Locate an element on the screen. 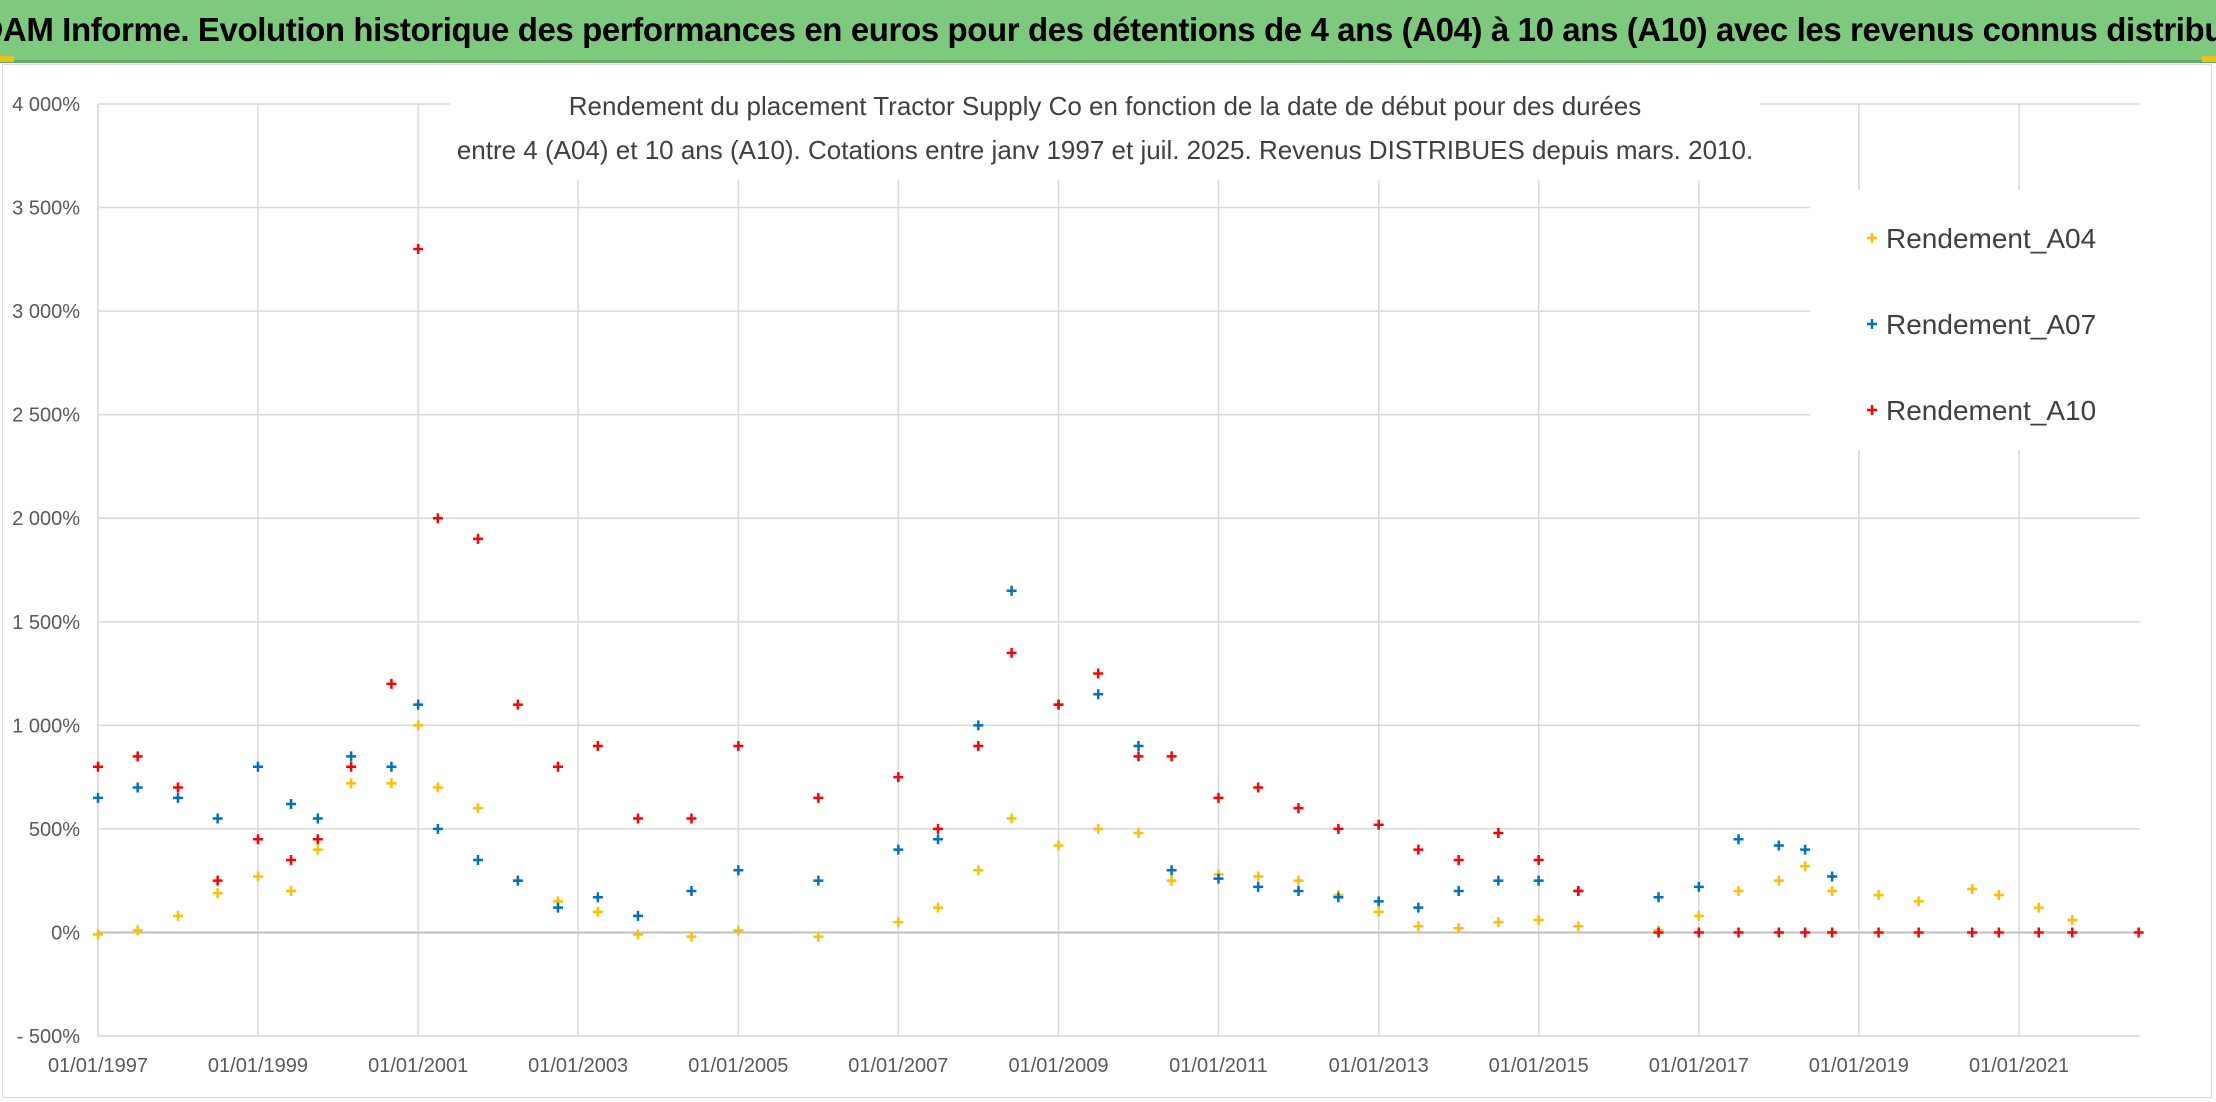 This screenshot has height=1102, width=2216. x-tick-label: 01/01/2009 is located at coordinates (1058, 1066).